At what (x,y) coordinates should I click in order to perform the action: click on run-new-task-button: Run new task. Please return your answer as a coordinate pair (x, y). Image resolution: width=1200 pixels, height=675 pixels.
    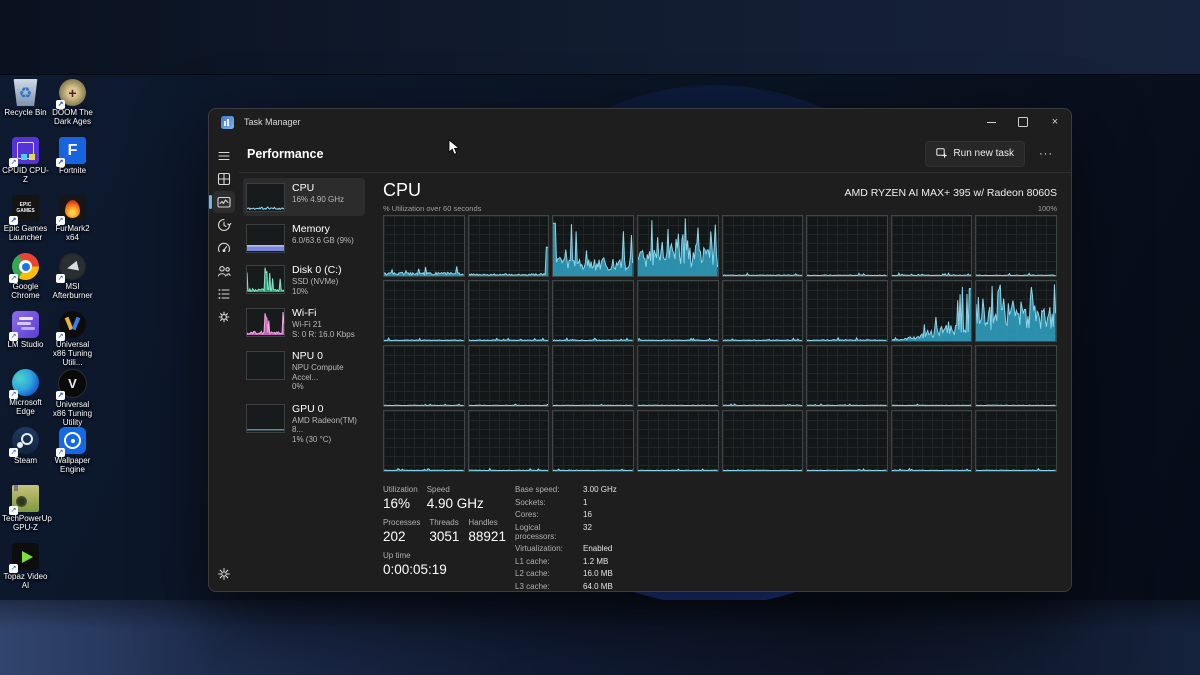
    Looking at the image, I should click on (975, 153).